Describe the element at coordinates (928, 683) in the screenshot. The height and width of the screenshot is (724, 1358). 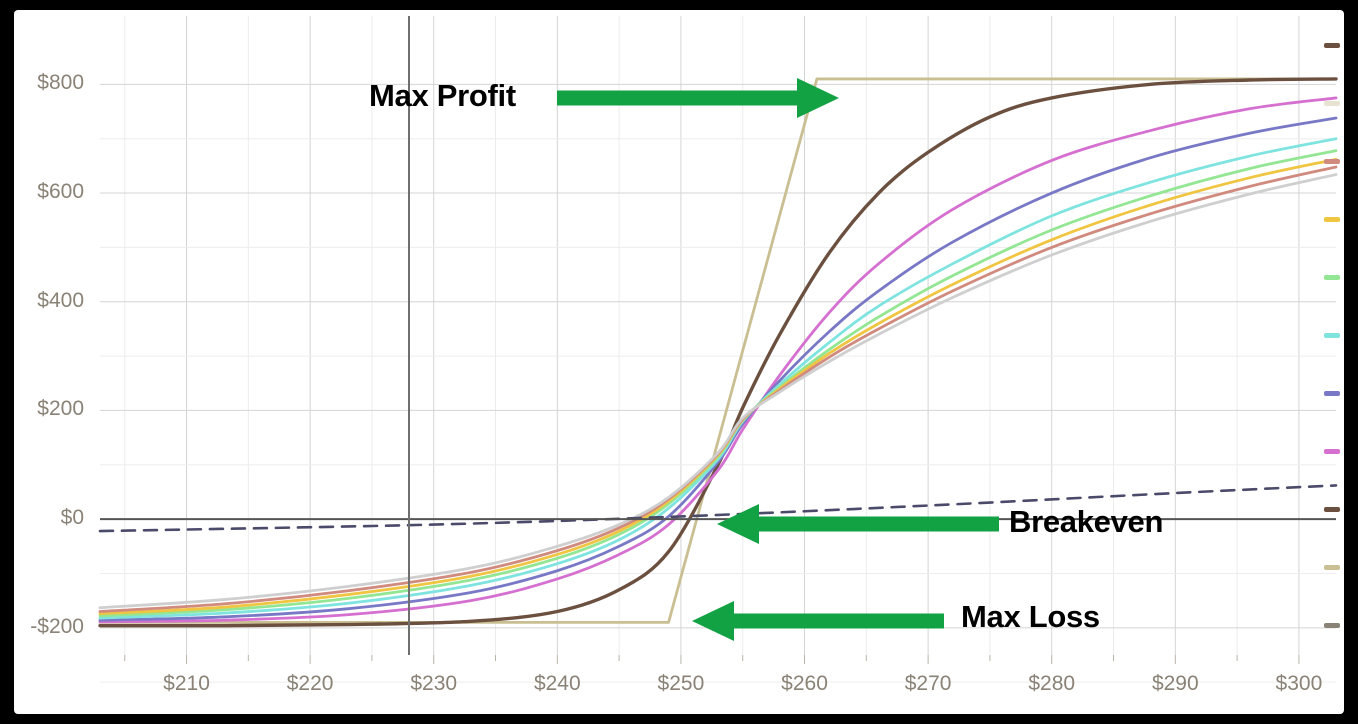
I see `x-axis-tick-label: $270` at that location.